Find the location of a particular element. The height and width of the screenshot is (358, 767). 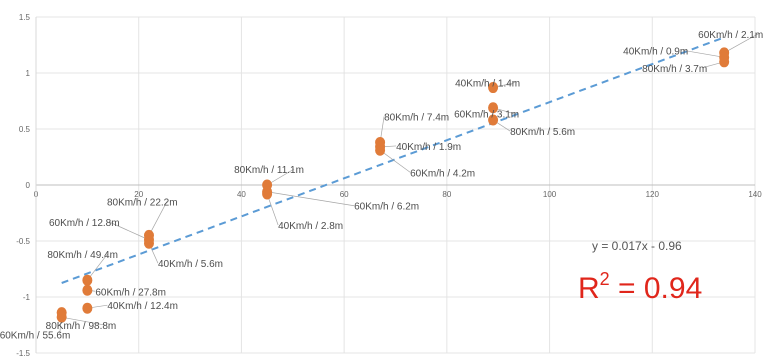

x-tick-label: 120 is located at coordinates (653, 194).